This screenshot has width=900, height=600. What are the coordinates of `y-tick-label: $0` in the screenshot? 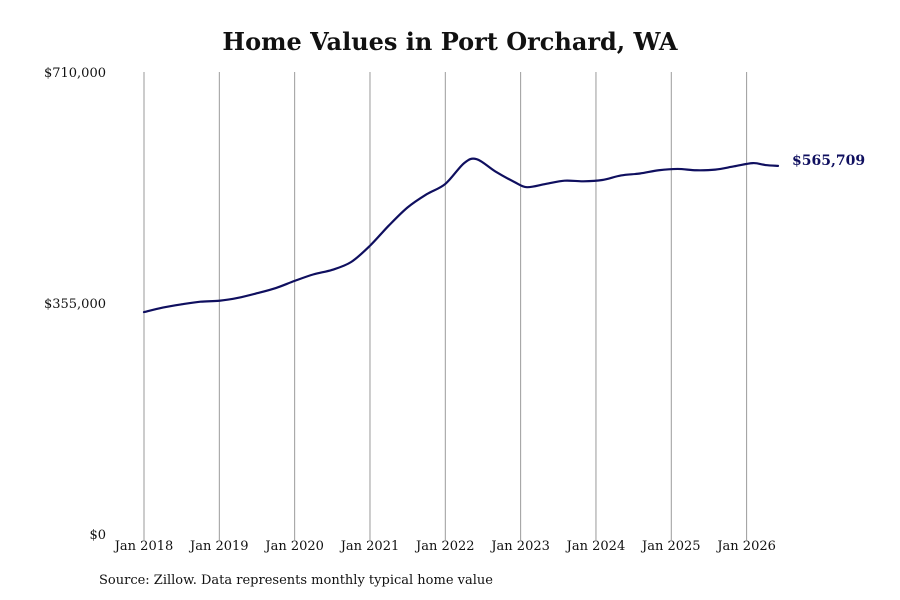 It's located at (97, 535).